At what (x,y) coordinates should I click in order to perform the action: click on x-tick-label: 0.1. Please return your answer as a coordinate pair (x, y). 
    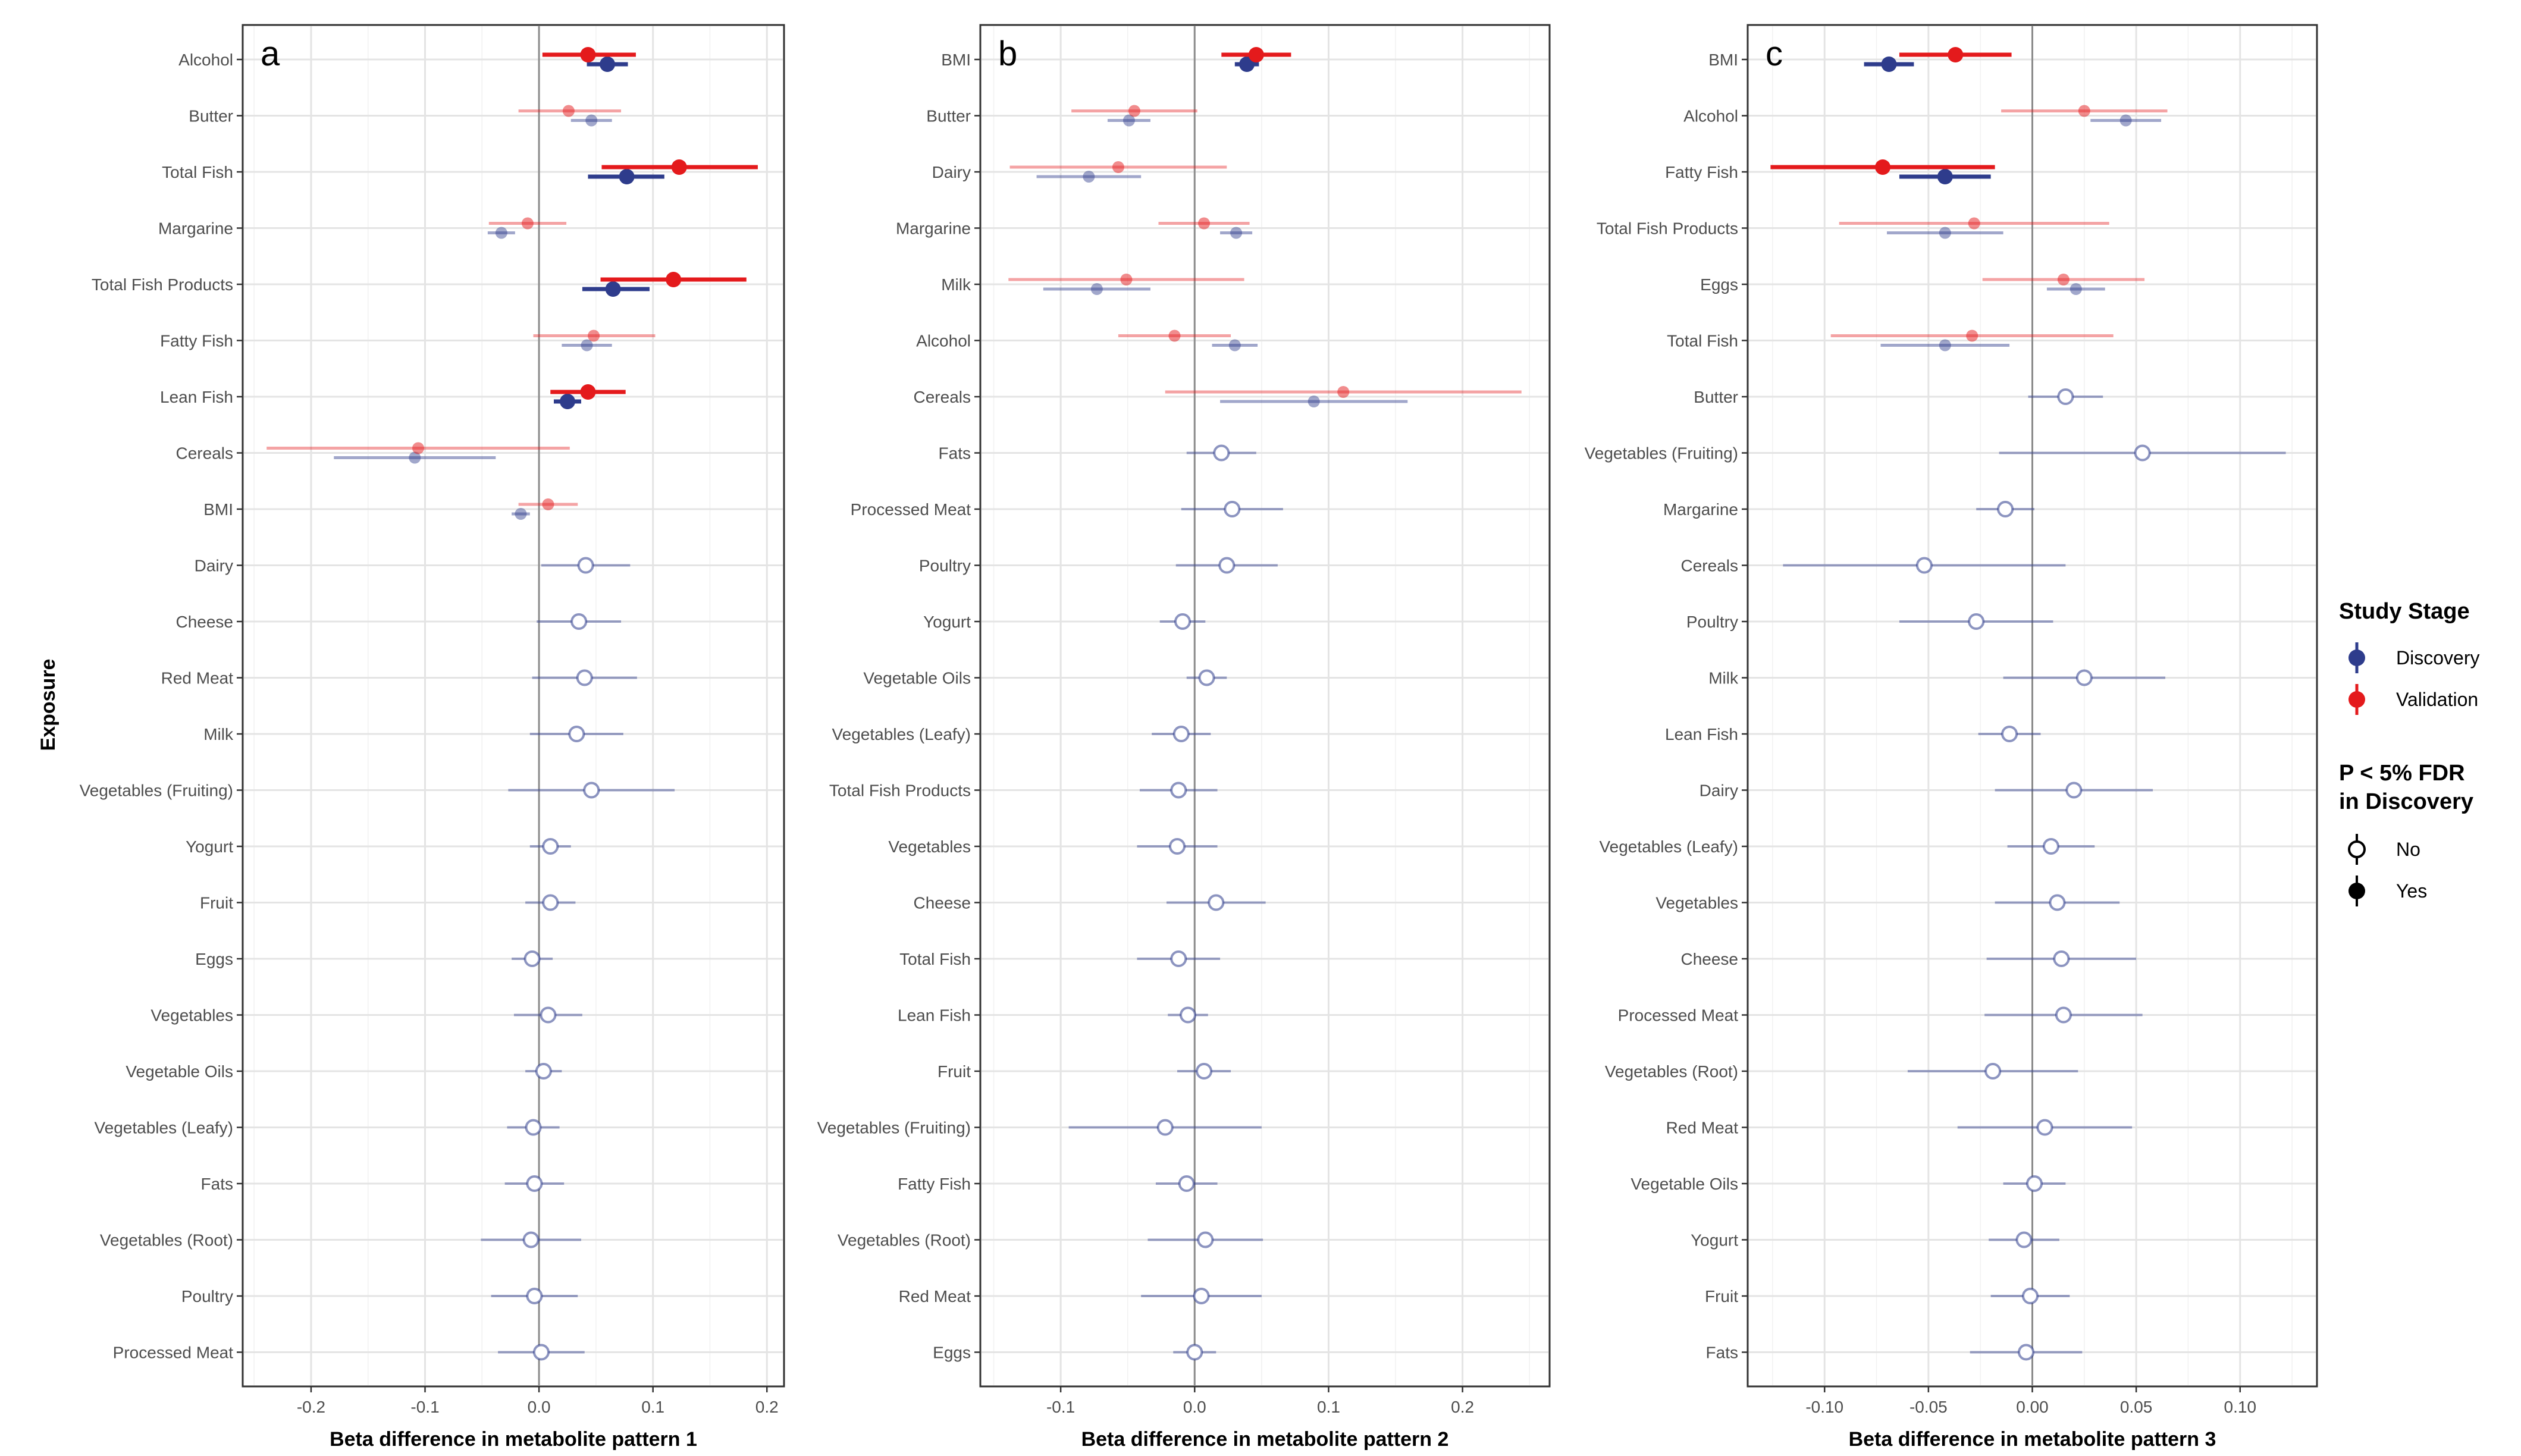
    Looking at the image, I should click on (652, 1407).